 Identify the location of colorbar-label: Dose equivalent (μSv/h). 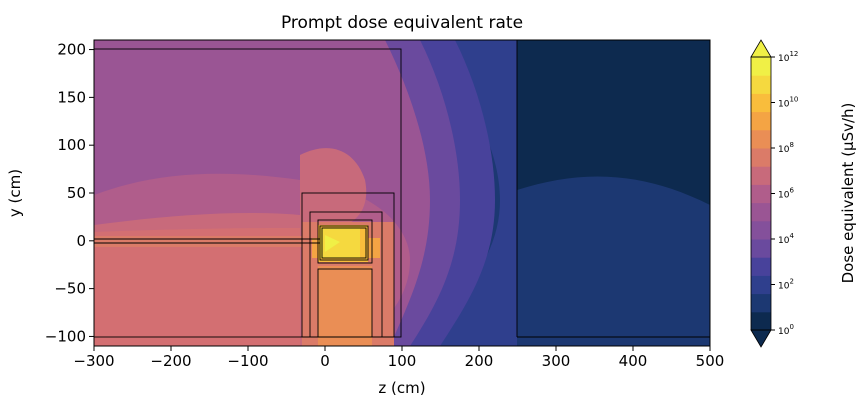
(848, 193).